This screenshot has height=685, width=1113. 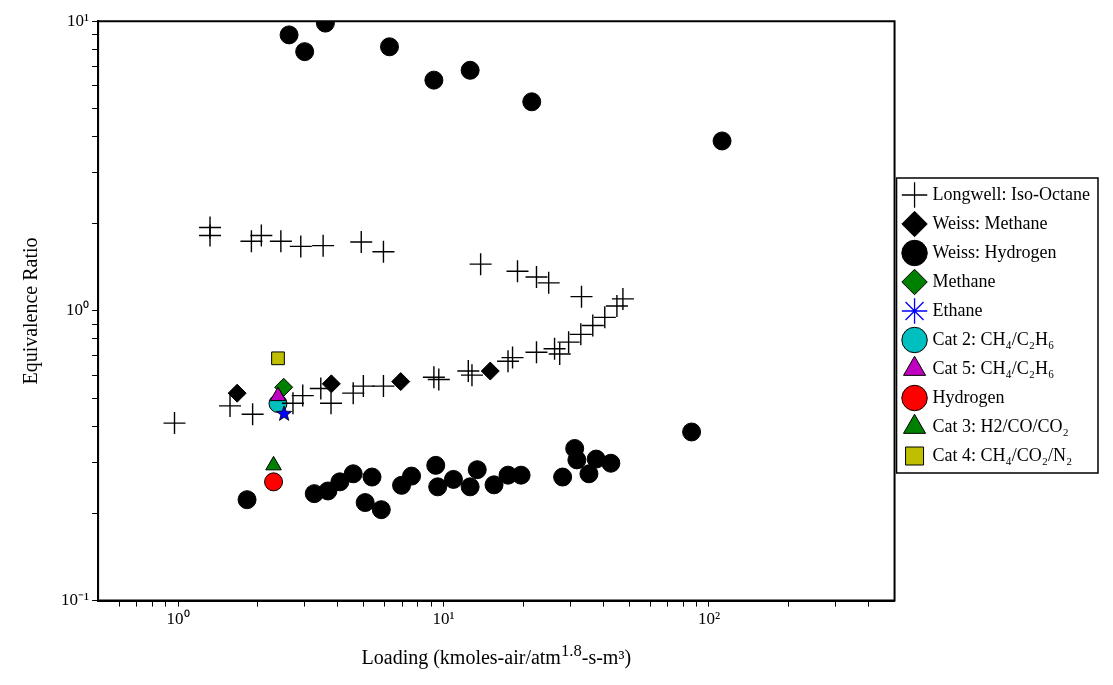 I want to click on y-tick-label: 10¹, so click(x=78, y=20).